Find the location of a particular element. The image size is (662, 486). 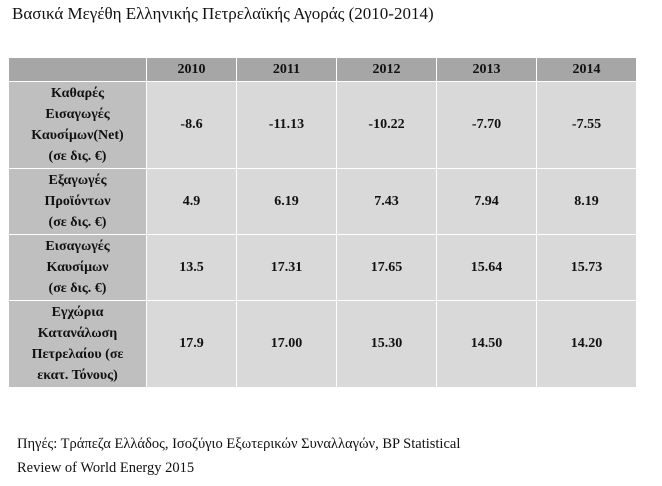

header-row: 2010 2011 2012 2013 2014 is located at coordinates (322, 69).